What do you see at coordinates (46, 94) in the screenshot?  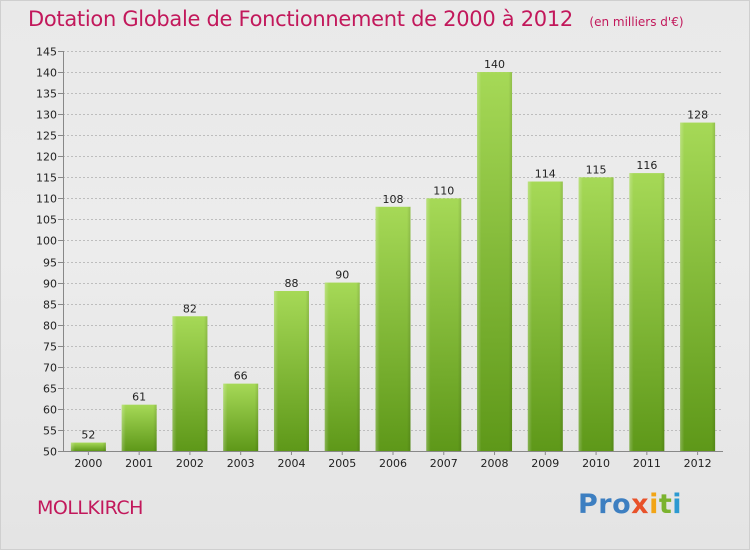 I see `y-tick-label: 135` at bounding box center [46, 94].